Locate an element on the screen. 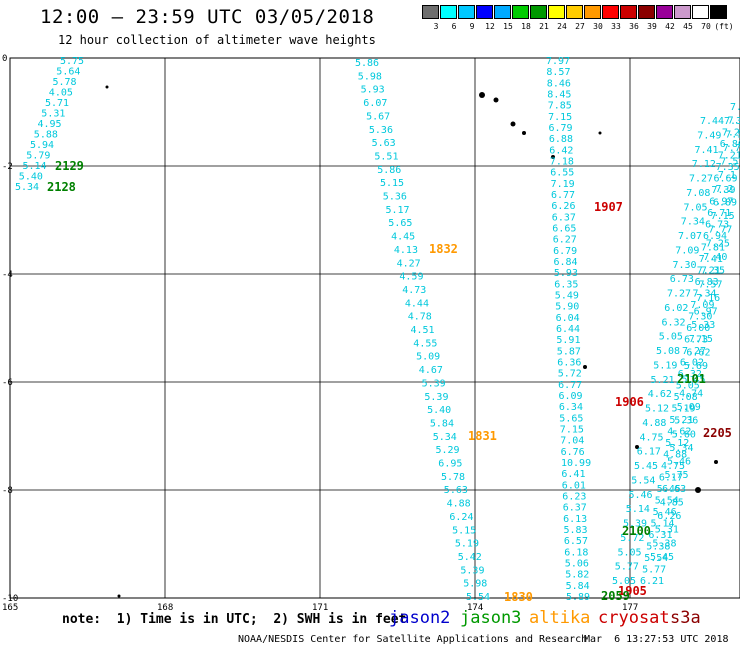 This screenshot has height=650, width=740. track-label-1907: 1907 is located at coordinates (608, 207).